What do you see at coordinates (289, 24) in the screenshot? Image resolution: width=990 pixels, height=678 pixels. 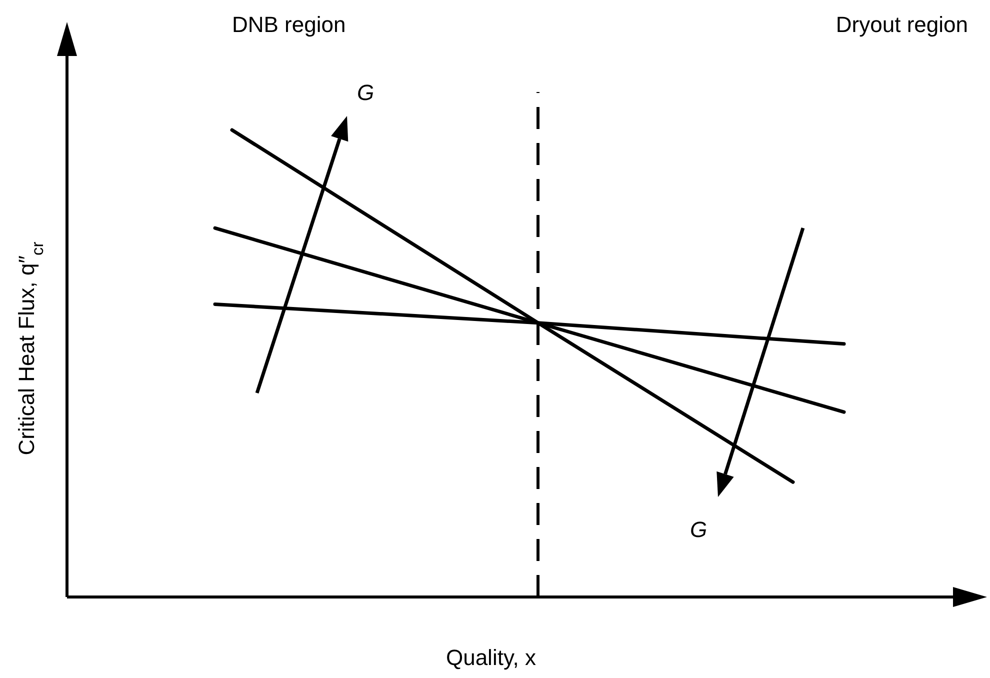 I see `text: DNB region` at bounding box center [289, 24].